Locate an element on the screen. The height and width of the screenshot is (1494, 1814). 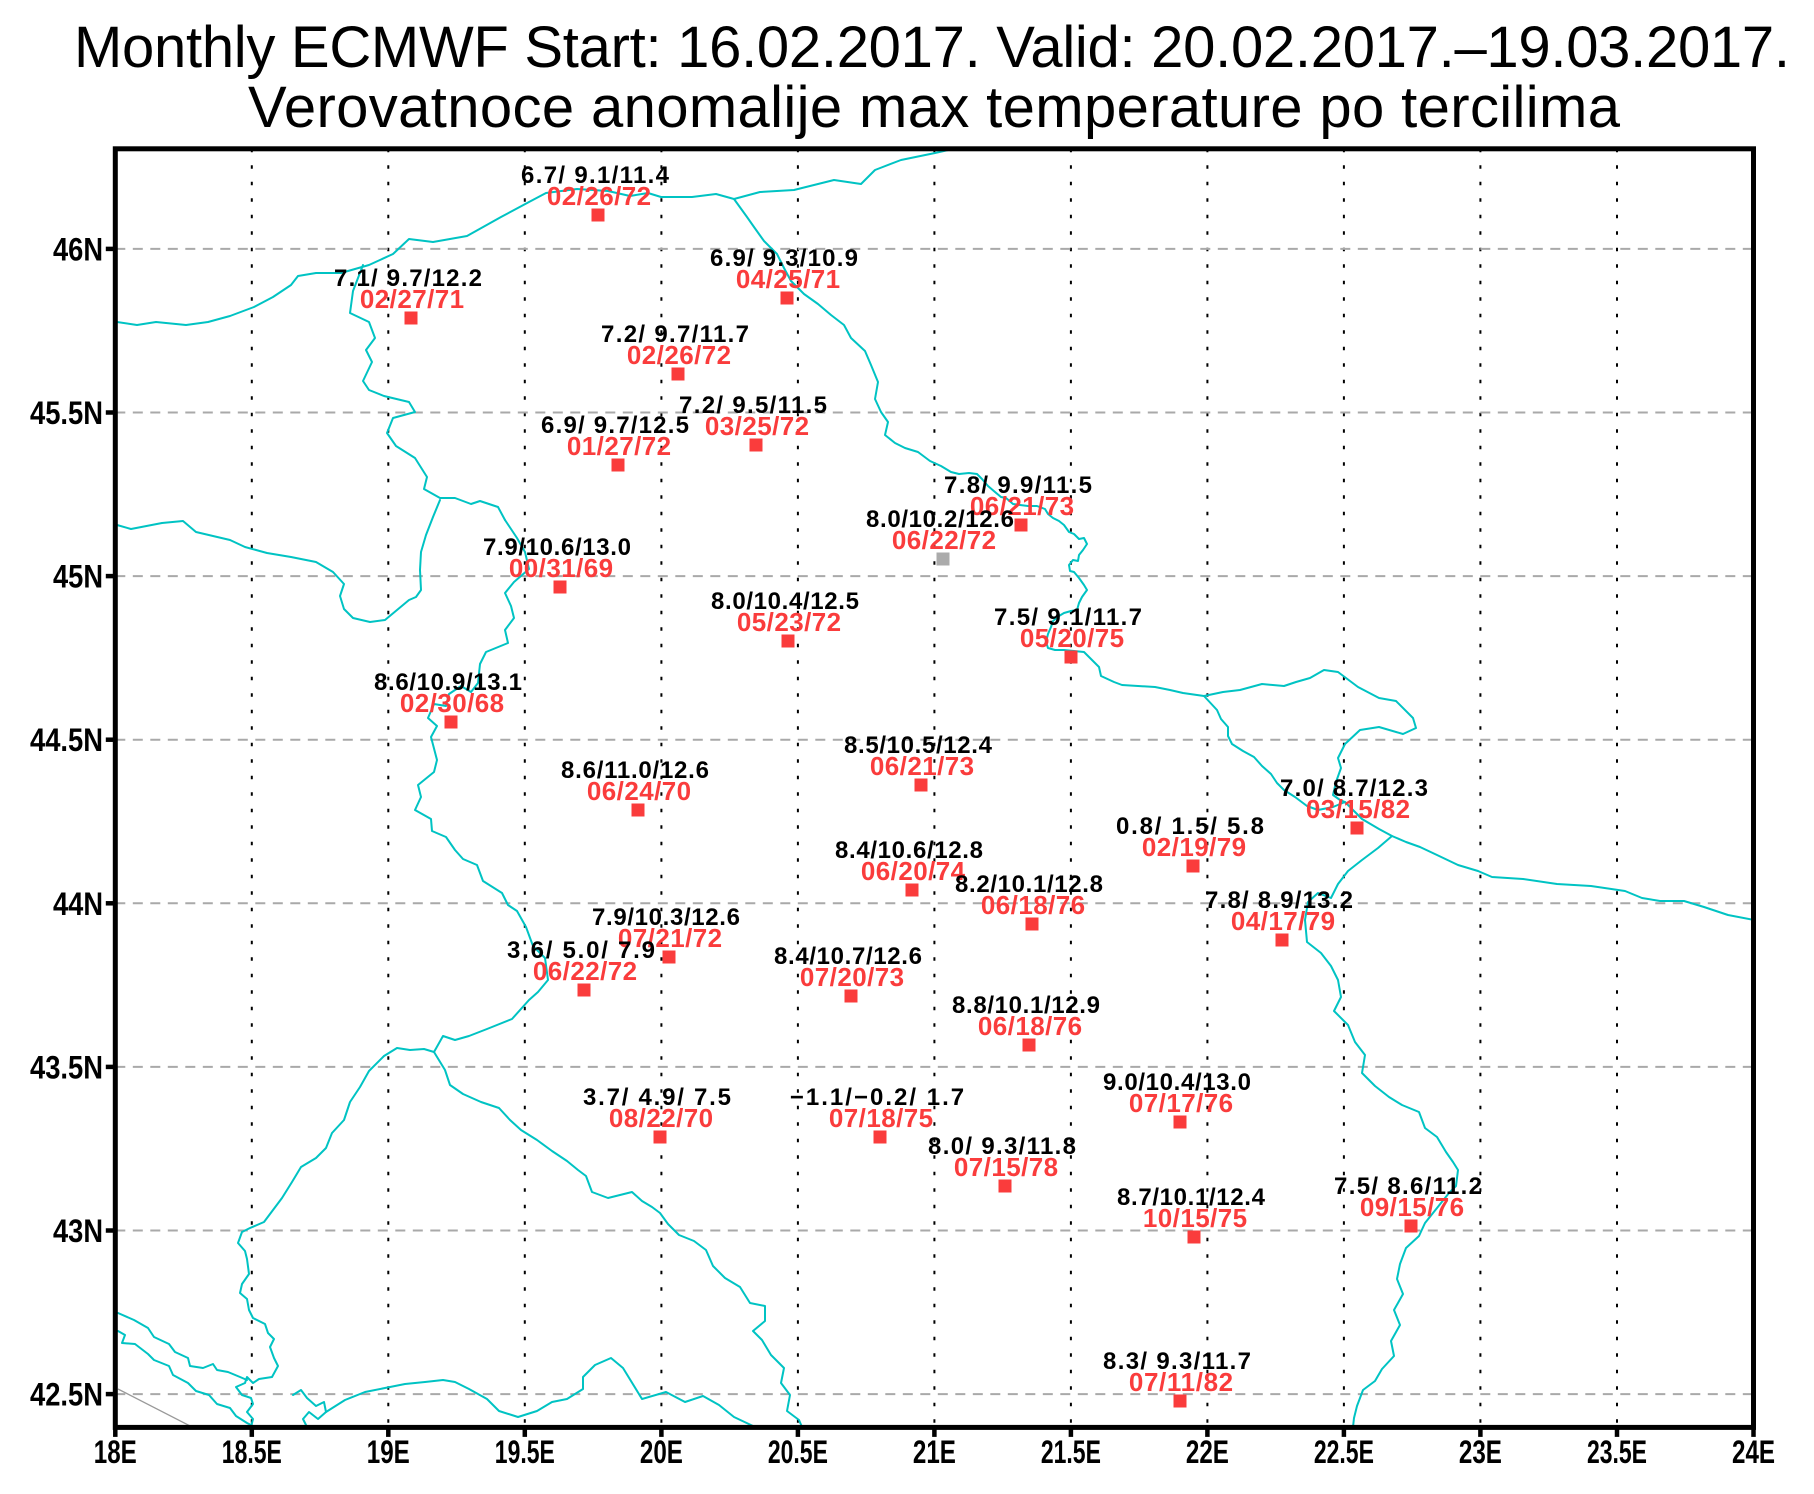
svg-text: 00/31/69 is located at coordinates (561, 568).